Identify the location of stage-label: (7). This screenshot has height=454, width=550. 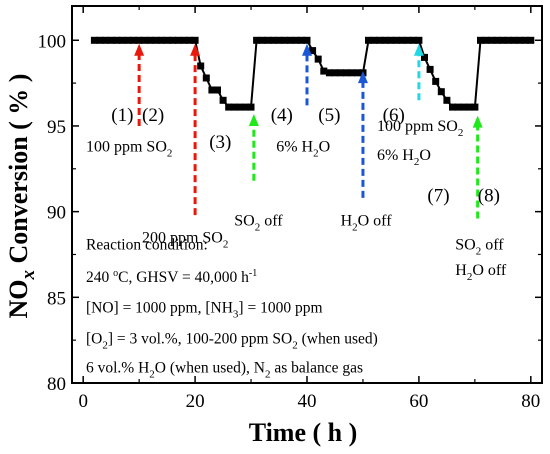
(438, 195).